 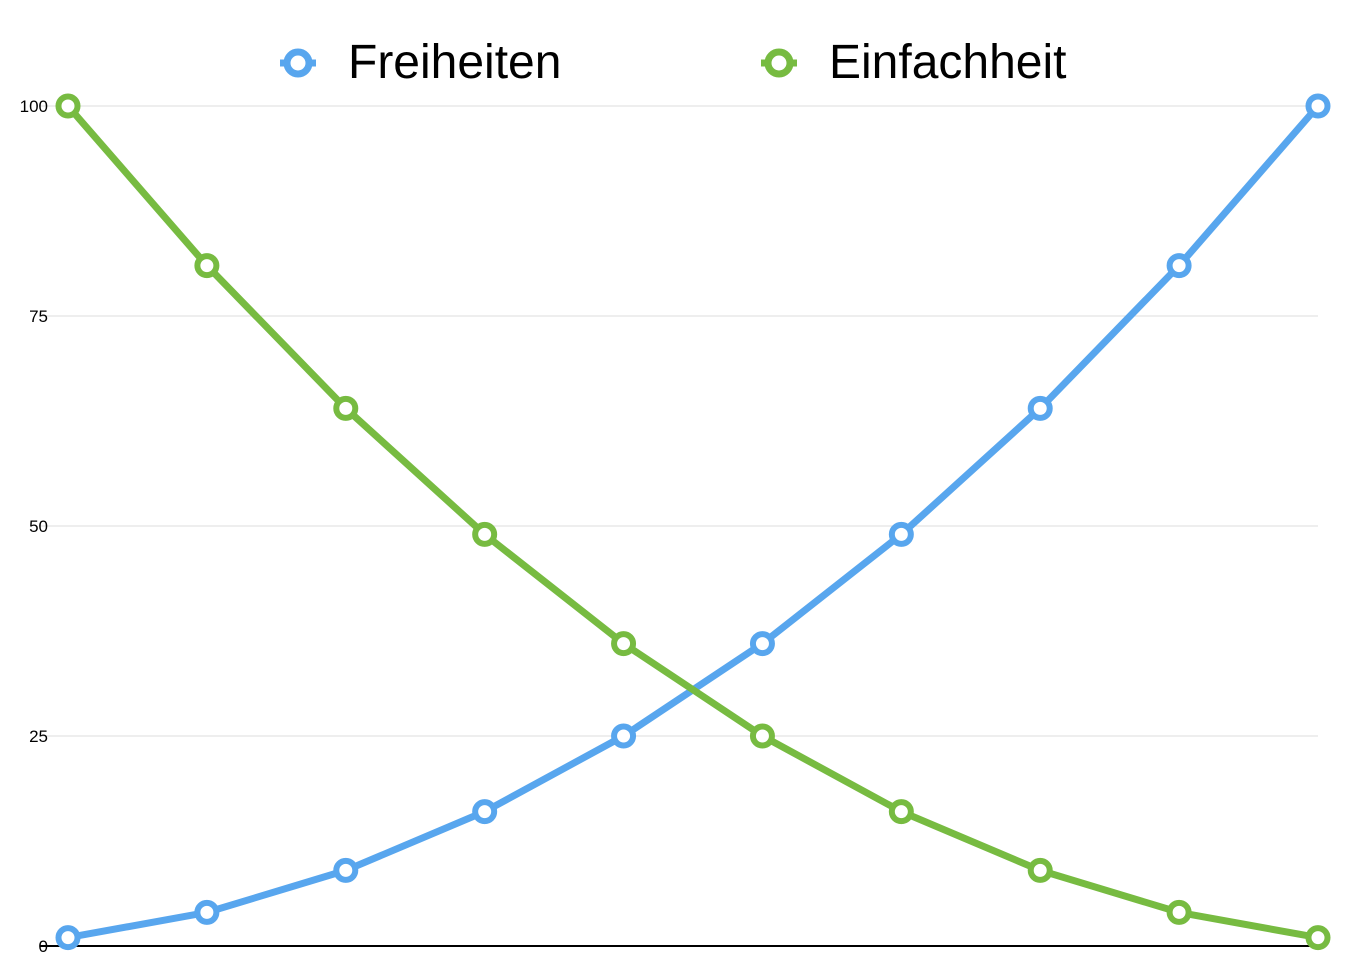 What do you see at coordinates (38, 526) in the screenshot?
I see `y-tick-label: 50` at bounding box center [38, 526].